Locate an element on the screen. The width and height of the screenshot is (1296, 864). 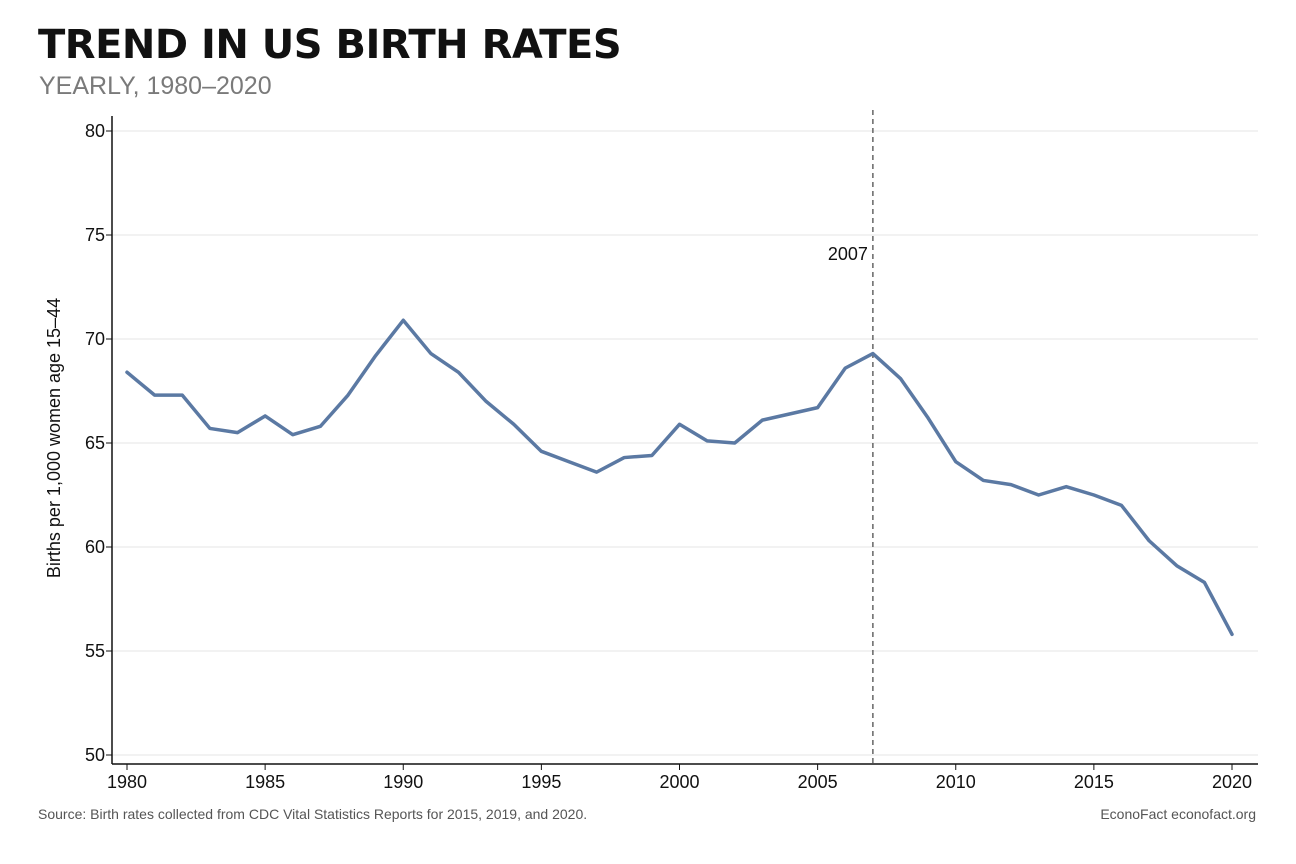
x-tick-label: 2015 is located at coordinates (1094, 782).